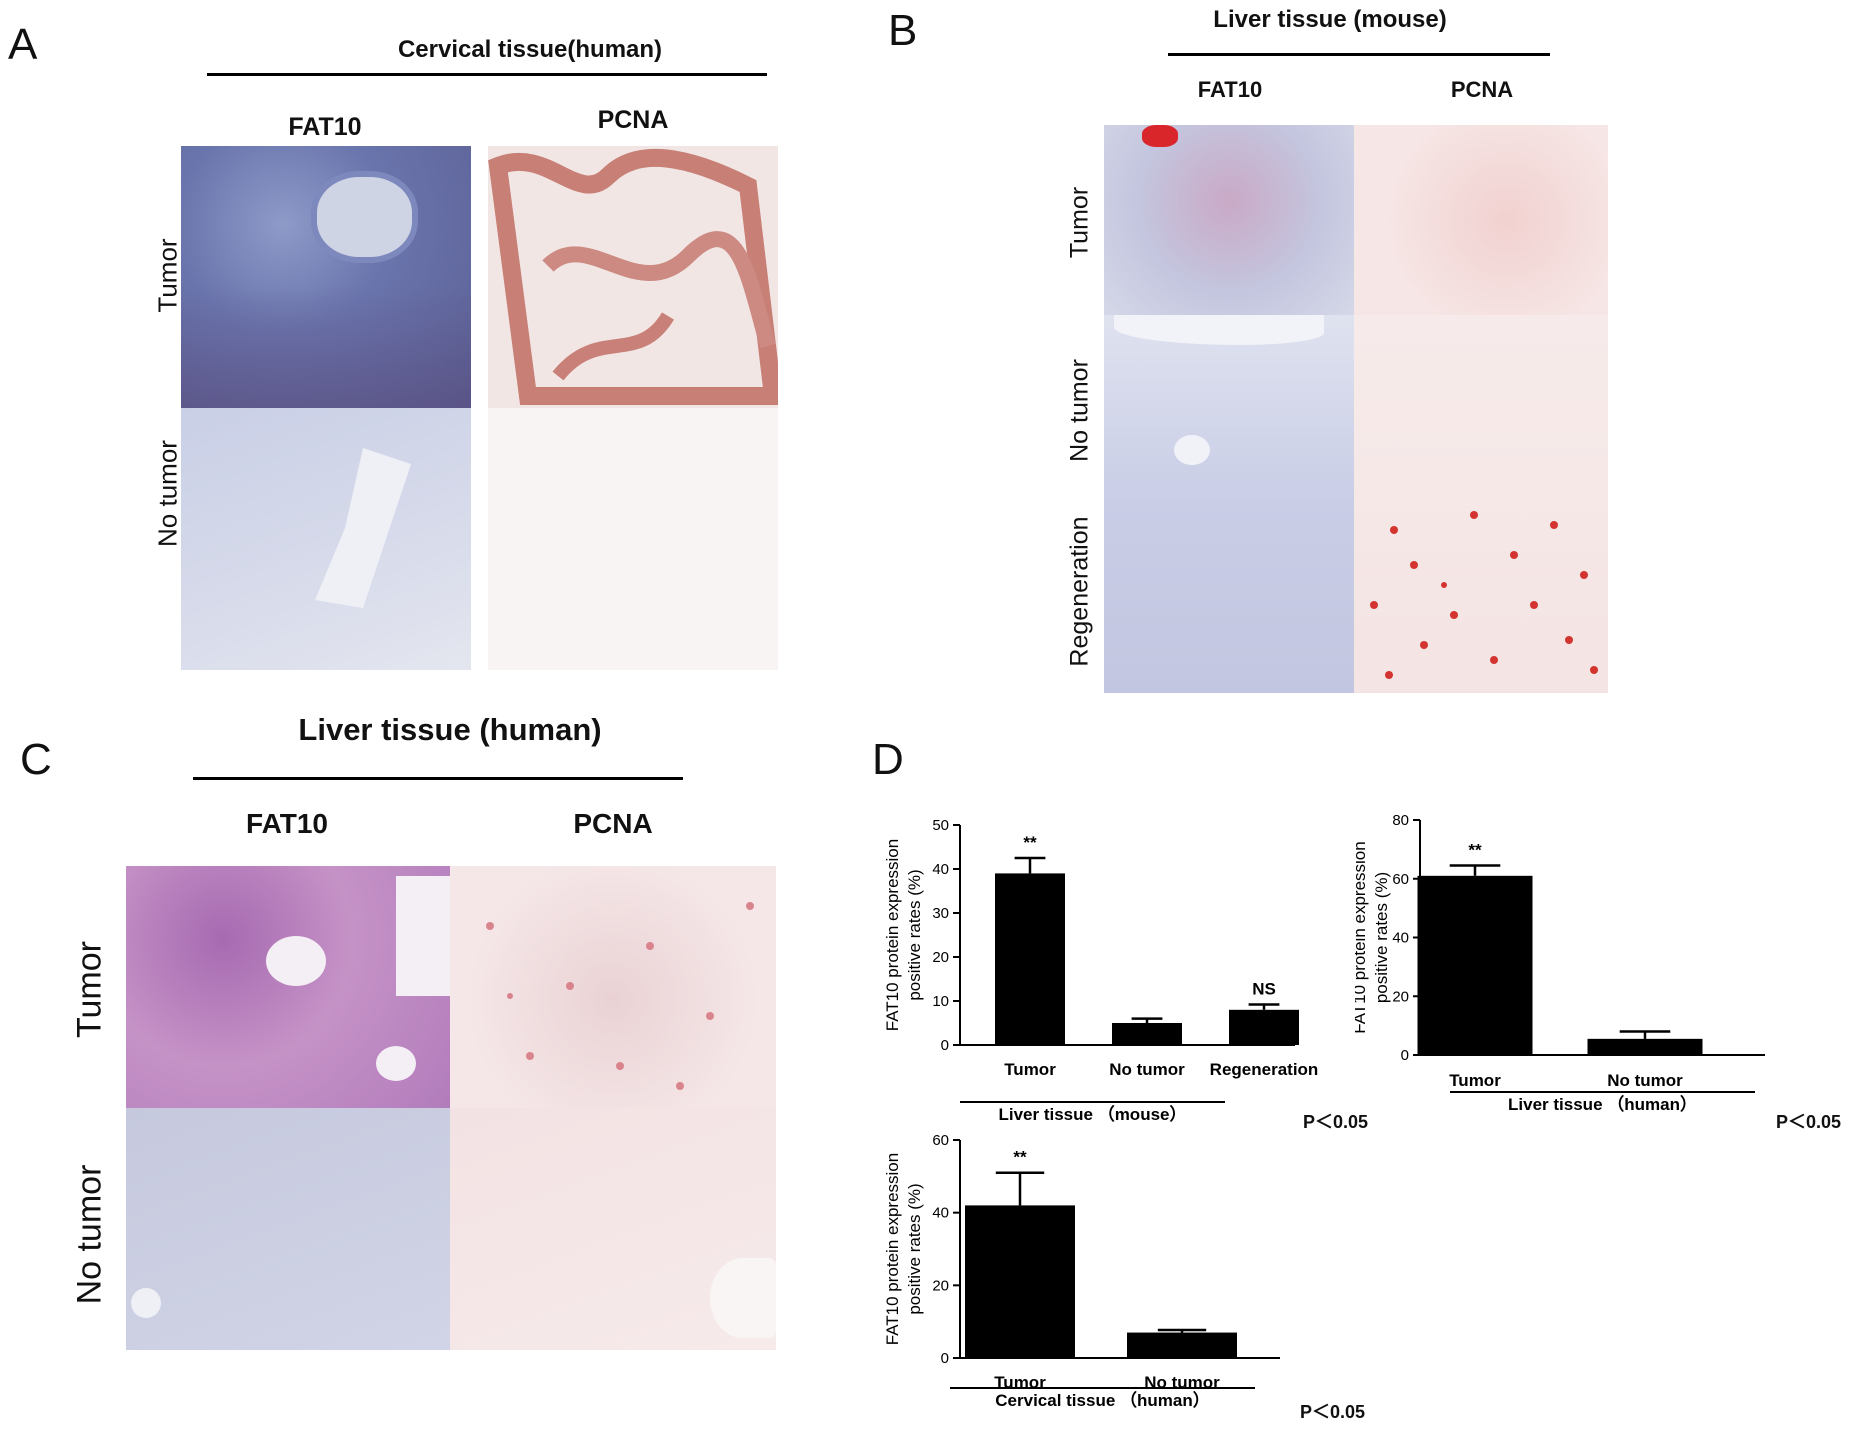 The height and width of the screenshot is (1431, 1861). I want to click on micrograph-a-pcna-no-tumor, so click(633, 539).